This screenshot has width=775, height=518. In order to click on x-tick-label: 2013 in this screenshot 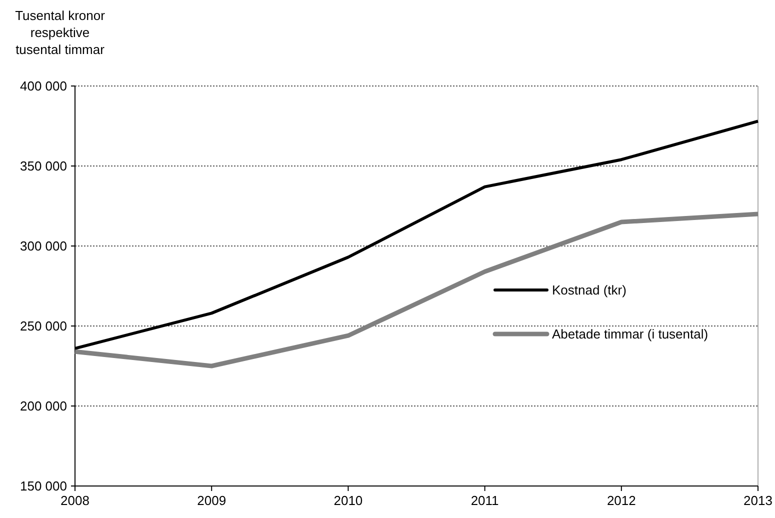, I will do `click(758, 500)`.